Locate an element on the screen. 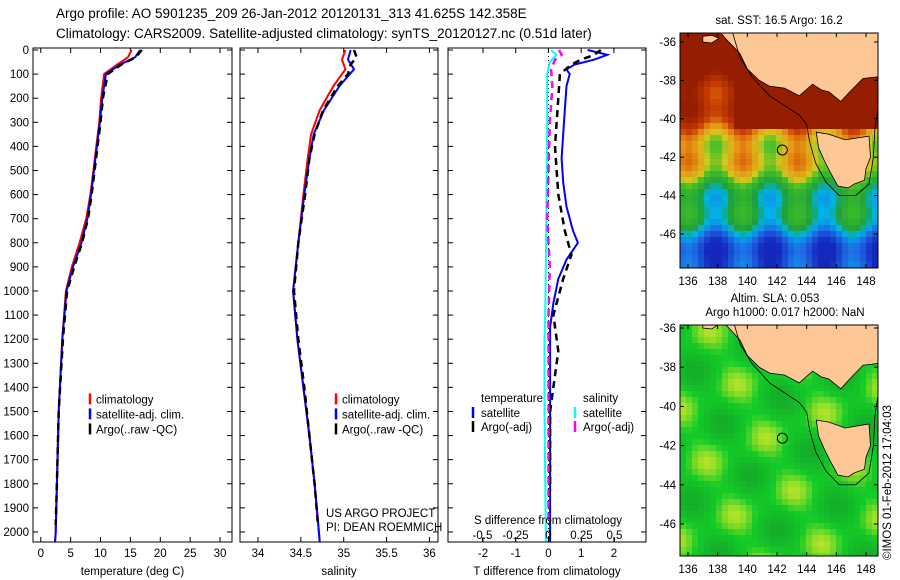 Image resolution: width=900 pixels, height=580 pixels. lon-tick-label: 142 is located at coordinates (776, 570).